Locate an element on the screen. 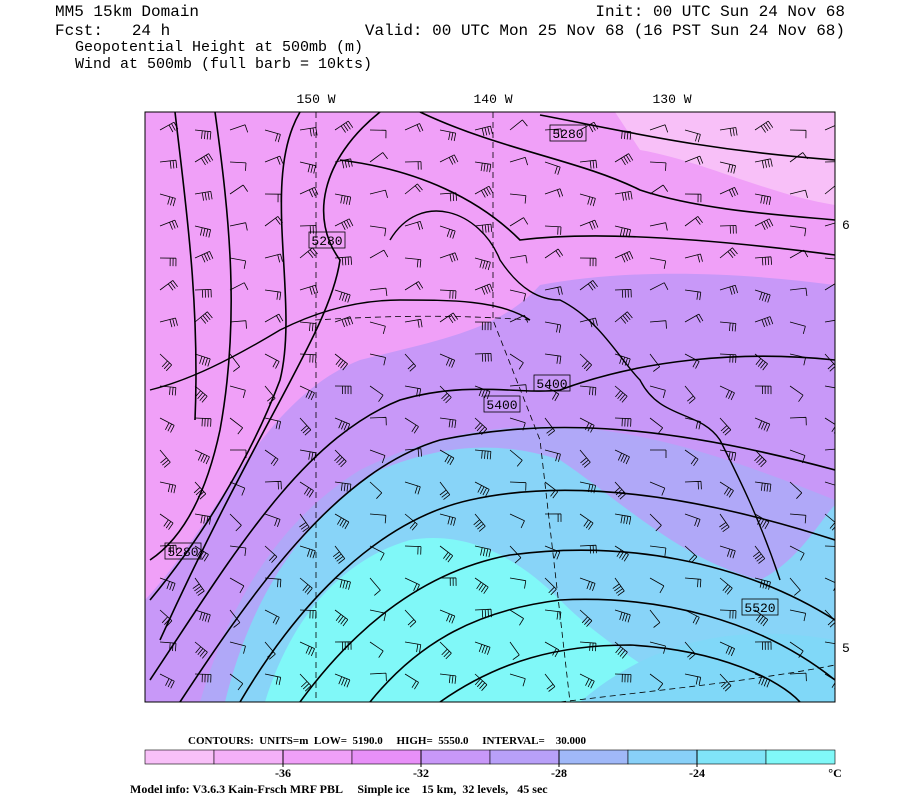 The width and height of the screenshot is (900, 800). latitude-label: 6 is located at coordinates (846, 225).